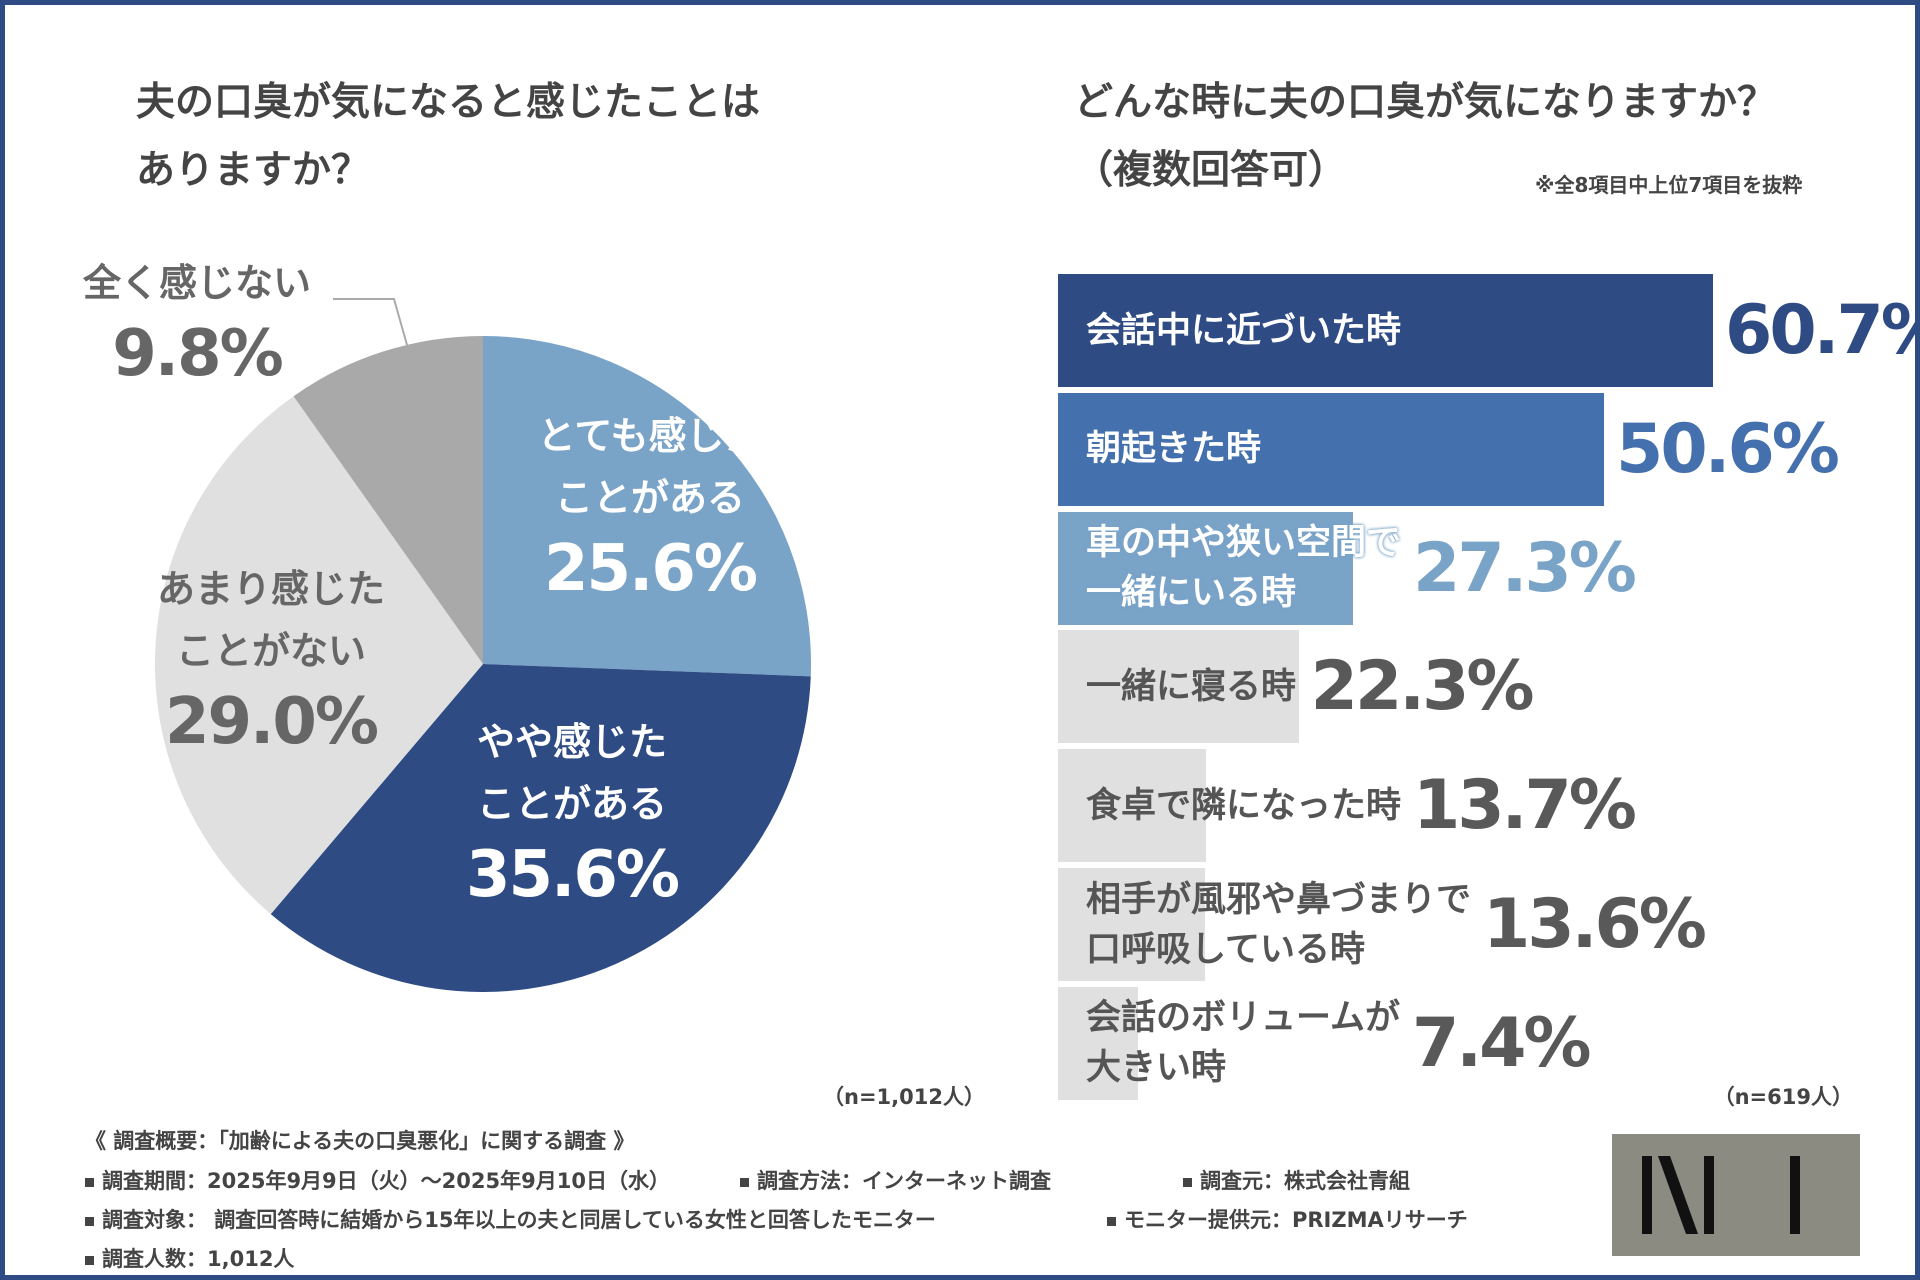 This screenshot has width=1920, height=1280. What do you see at coordinates (271, 722) in the screenshot?
I see `pie-value: 29.0%` at bounding box center [271, 722].